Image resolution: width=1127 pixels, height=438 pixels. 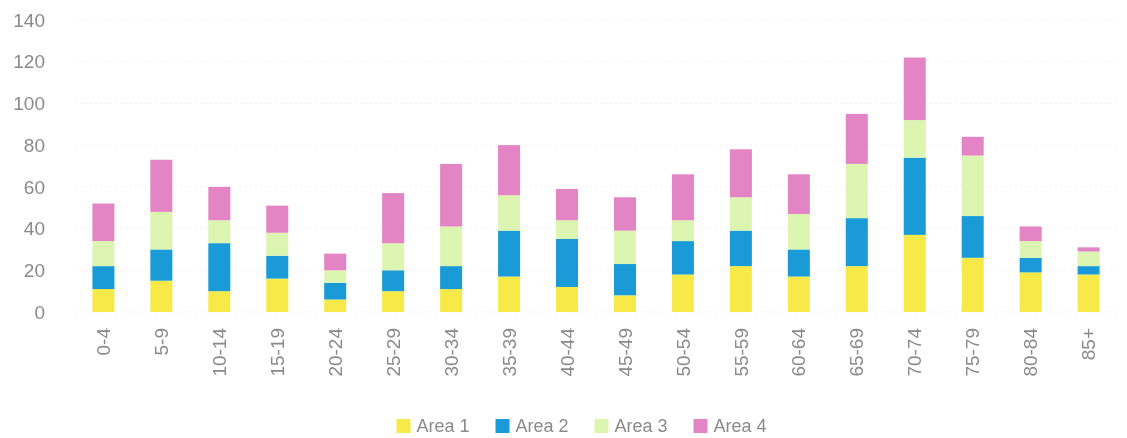 What do you see at coordinates (799, 352) in the screenshot?
I see `x-tick-label: 60-64` at bounding box center [799, 352].